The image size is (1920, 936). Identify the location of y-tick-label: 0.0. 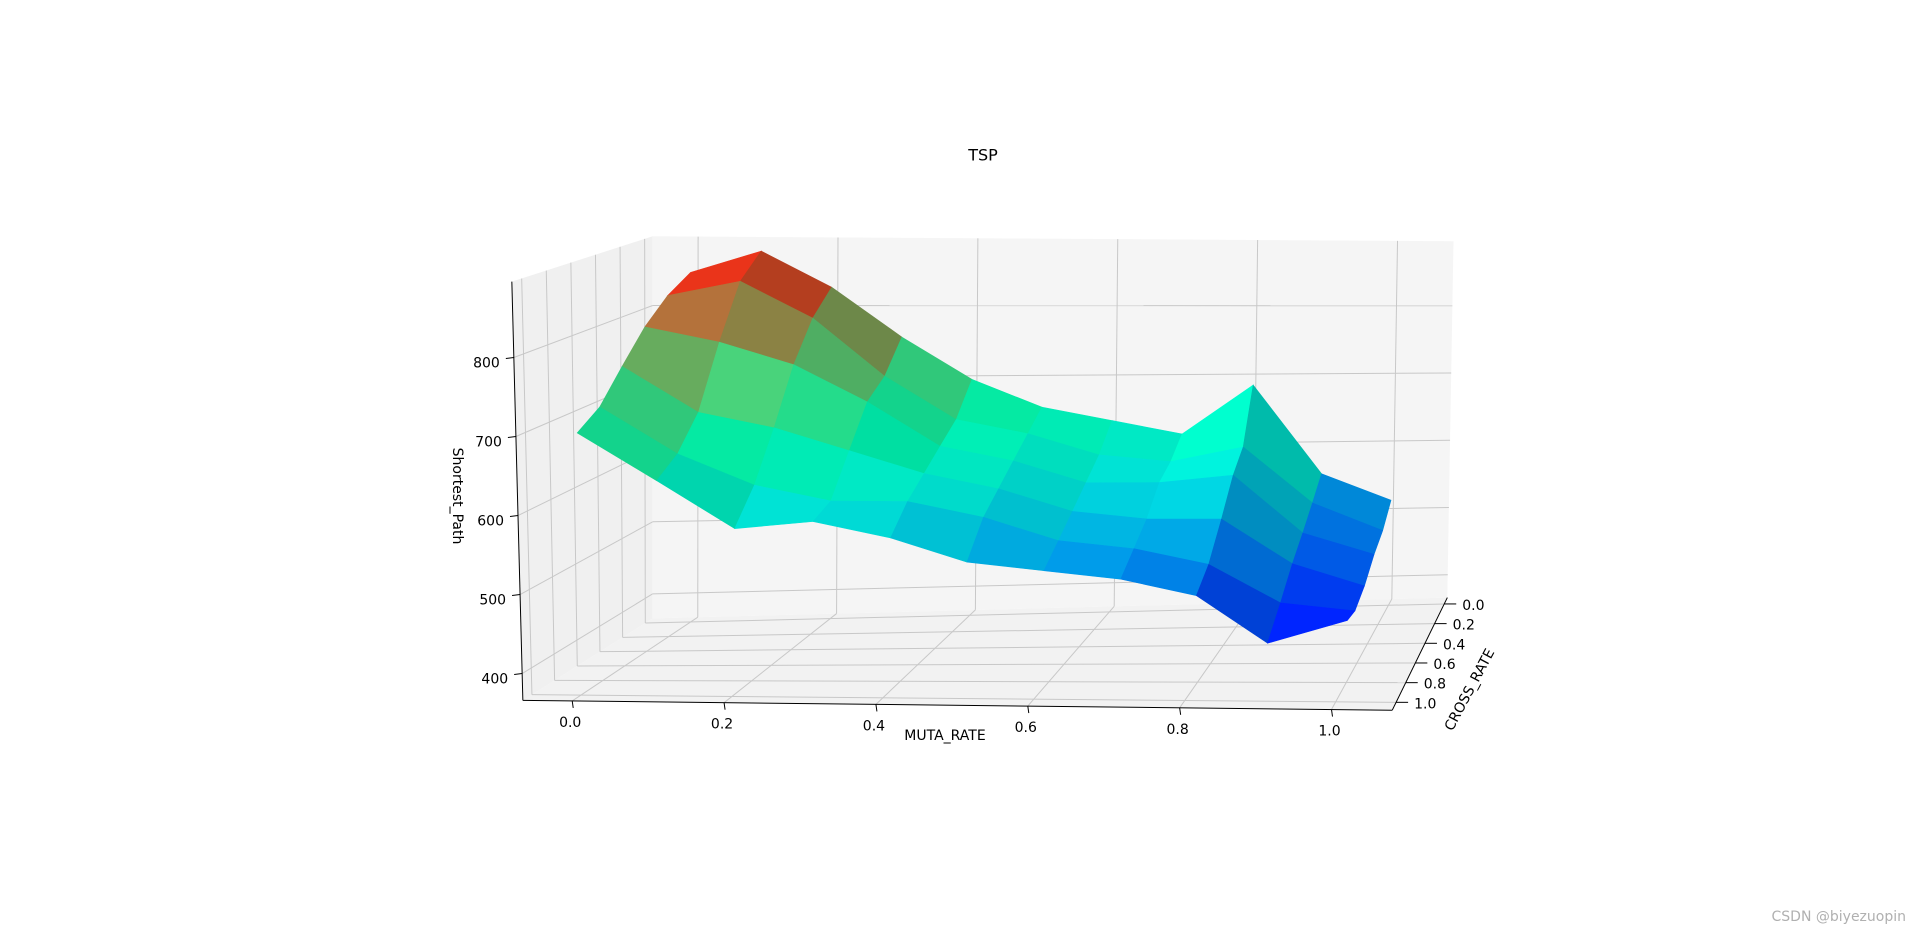
(1473, 606).